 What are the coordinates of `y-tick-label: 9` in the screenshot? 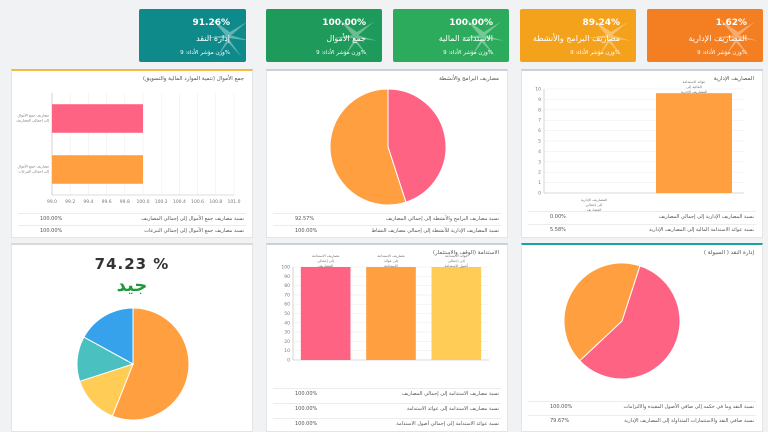 It's located at (539, 100).